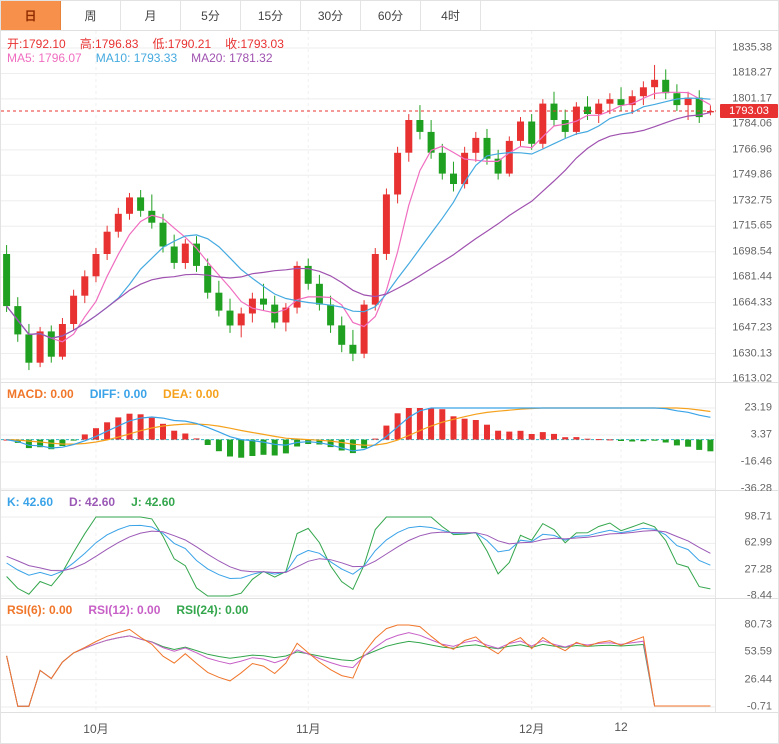 Image resolution: width=779 pixels, height=744 pixels. I want to click on macd-legend: MACD: 0.00 DIFF: 0.00 DEA: 0.00, so click(113, 394).